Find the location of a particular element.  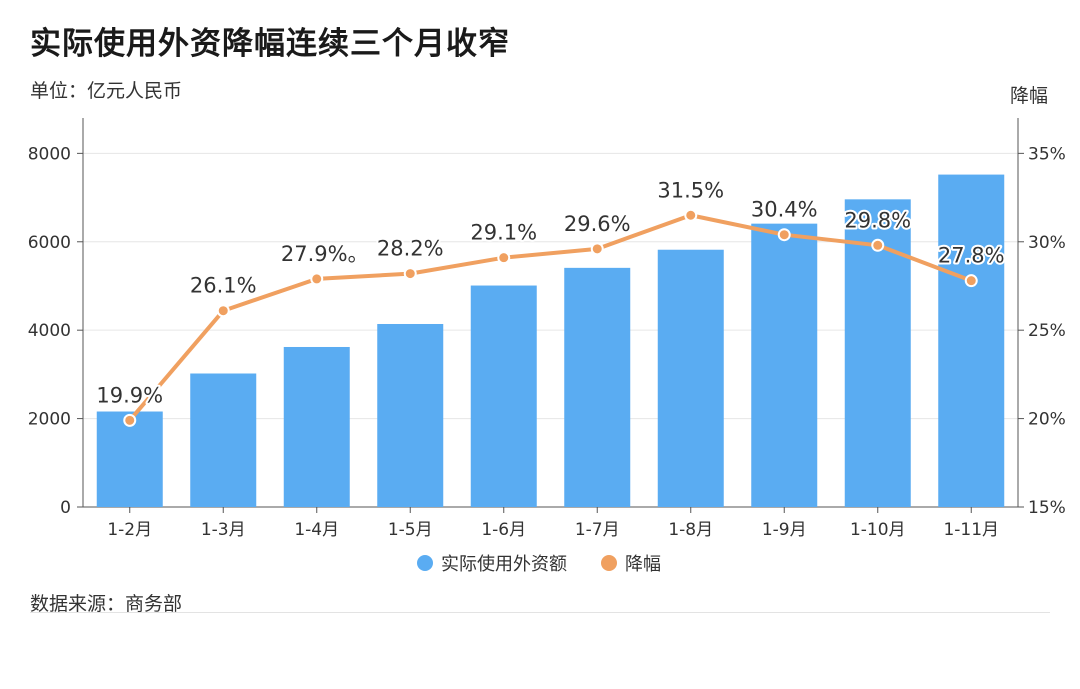

data-label: 31.5% is located at coordinates (690, 190).